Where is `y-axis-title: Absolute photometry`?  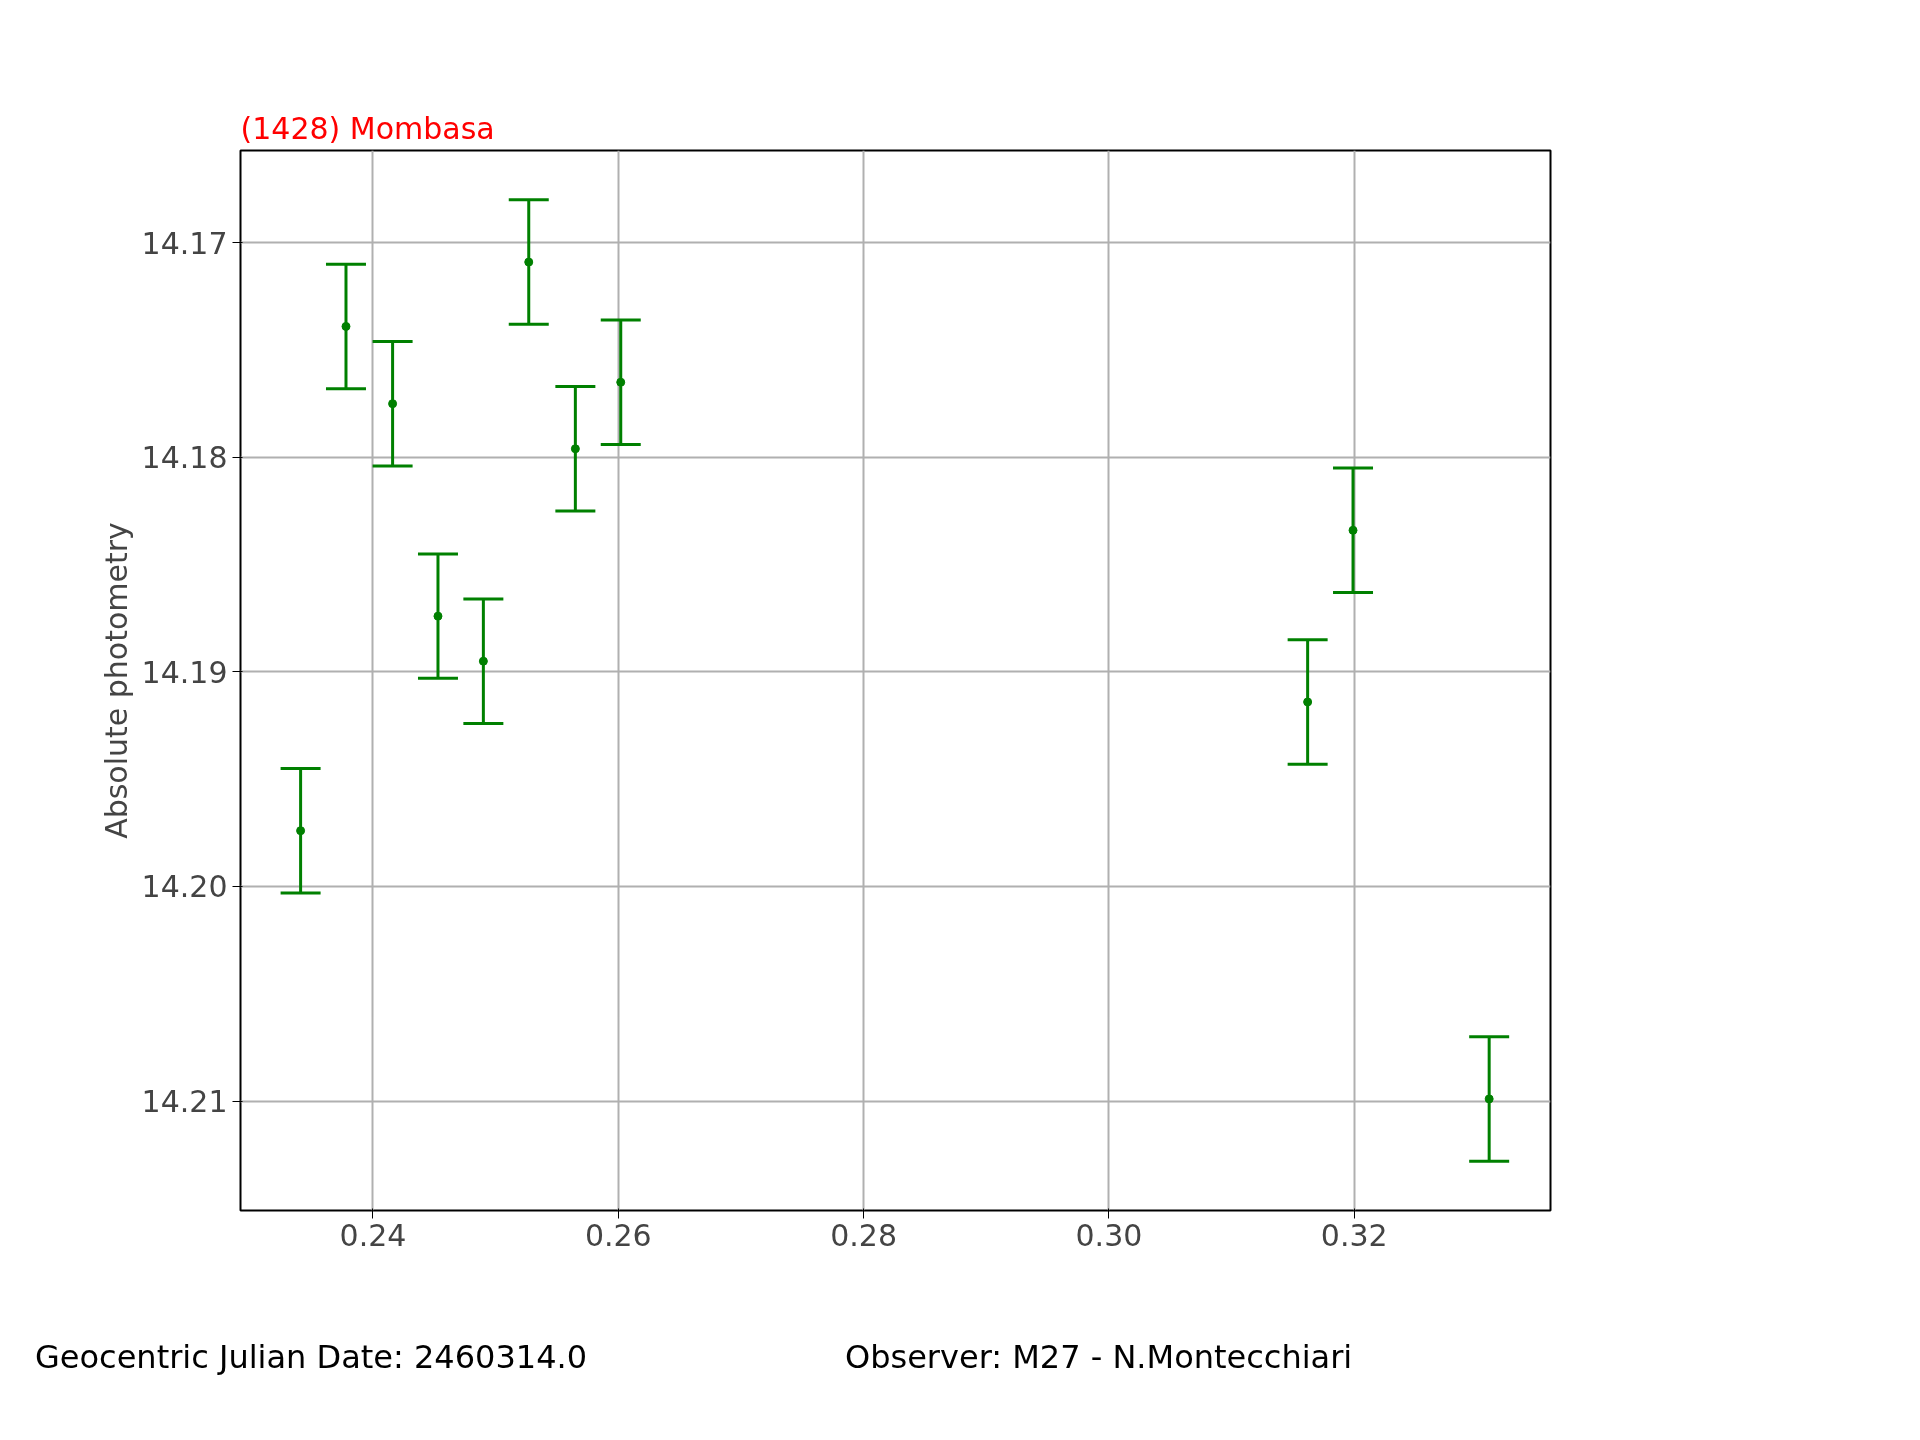 y-axis-title: Absolute photometry is located at coordinates (116, 680).